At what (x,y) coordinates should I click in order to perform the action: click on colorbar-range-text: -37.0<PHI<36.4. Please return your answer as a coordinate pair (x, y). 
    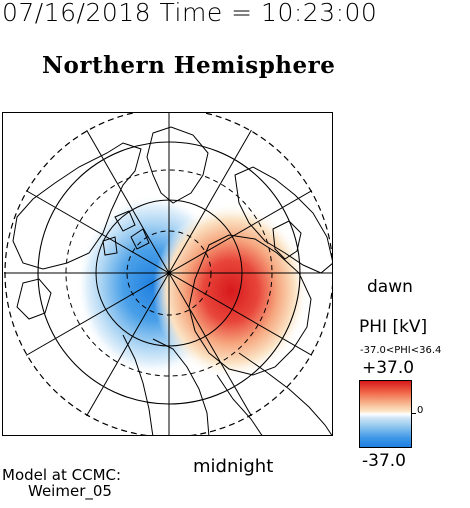
    Looking at the image, I should click on (401, 350).